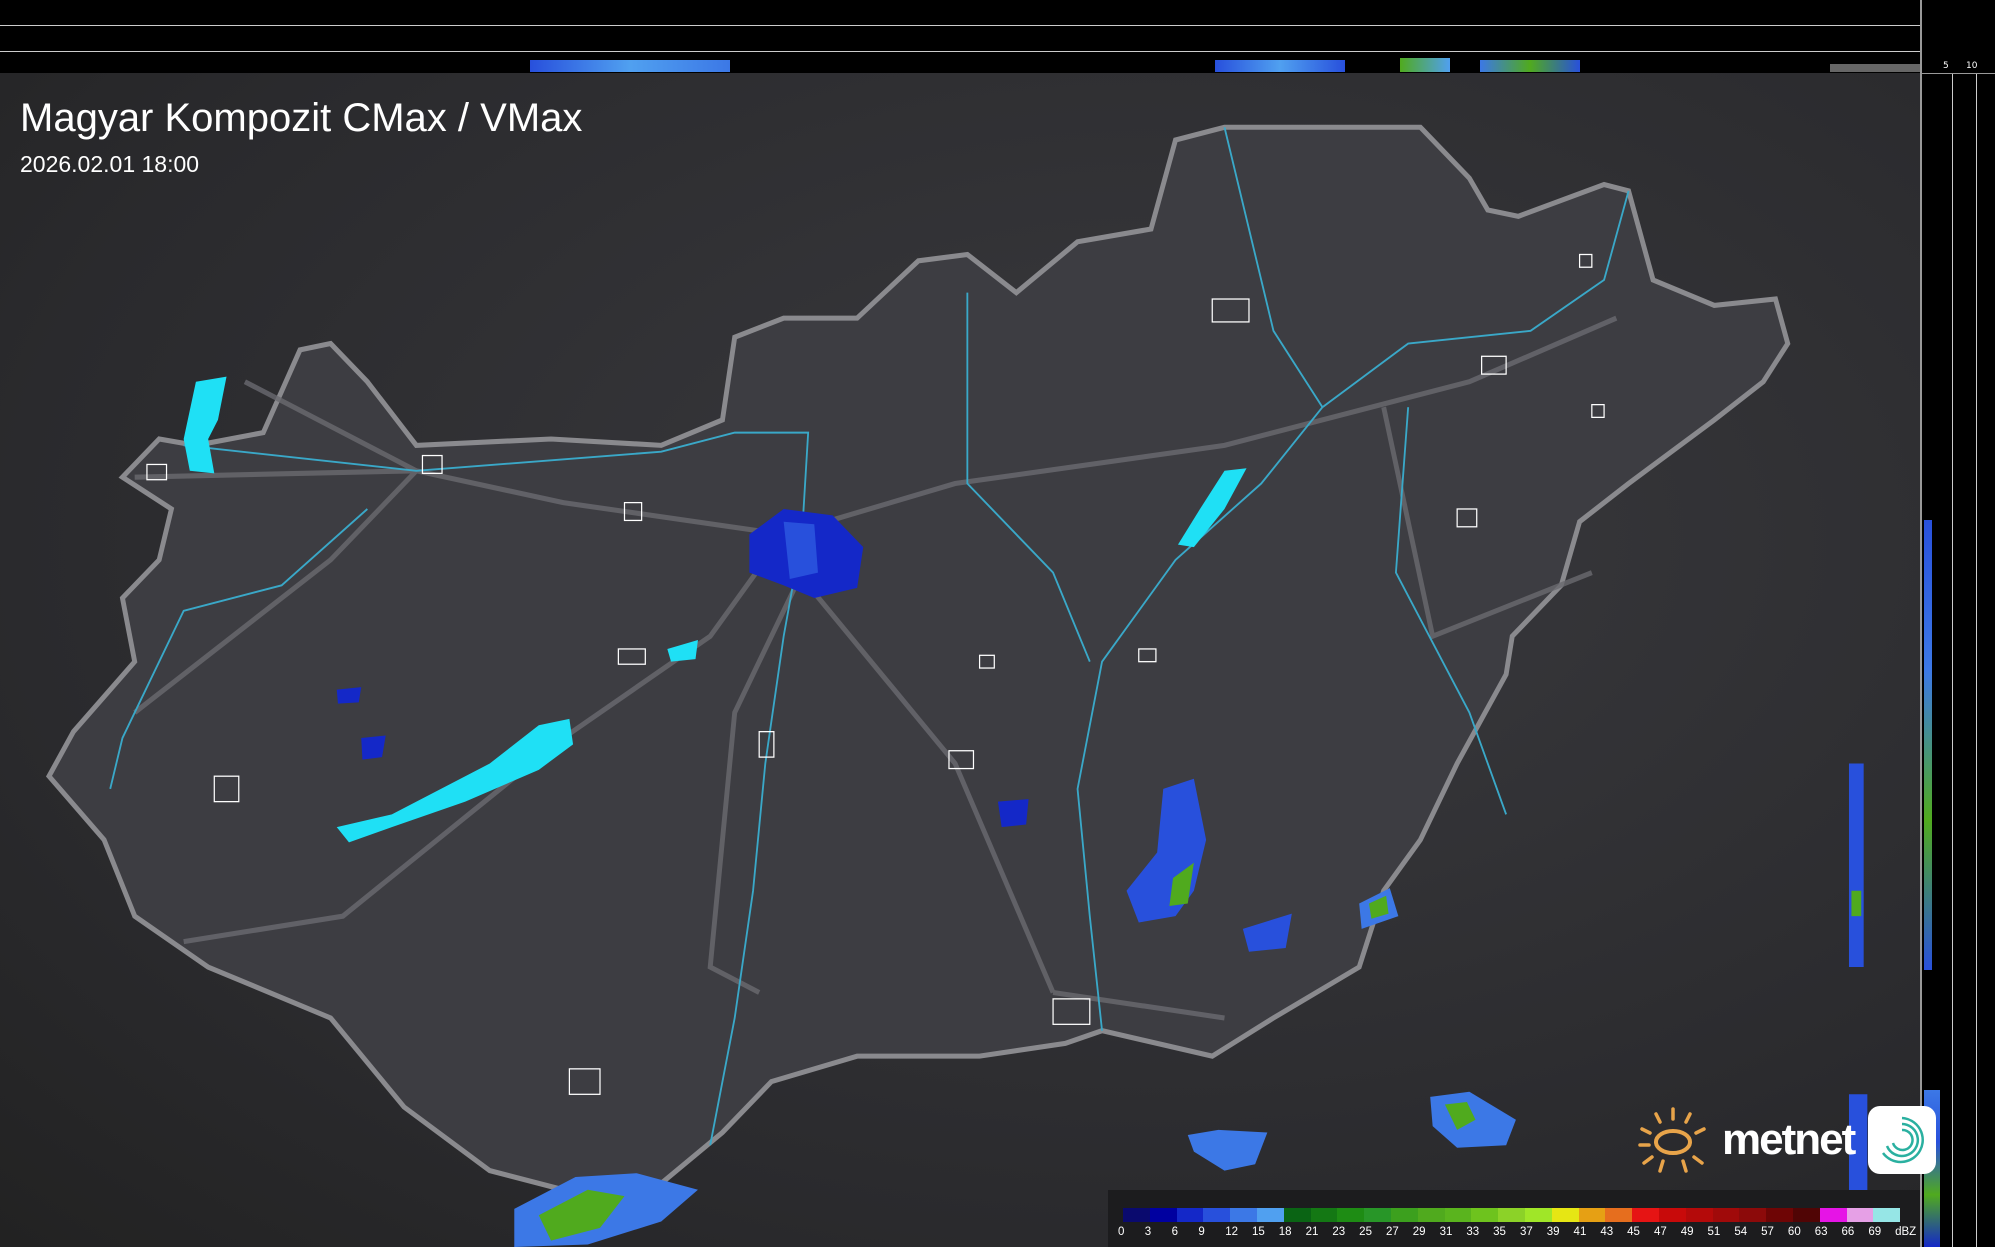 Image resolution: width=1995 pixels, height=1247 pixels. Describe the element at coordinates (1580, 1232) in the screenshot. I see `scale-label: 41` at that location.